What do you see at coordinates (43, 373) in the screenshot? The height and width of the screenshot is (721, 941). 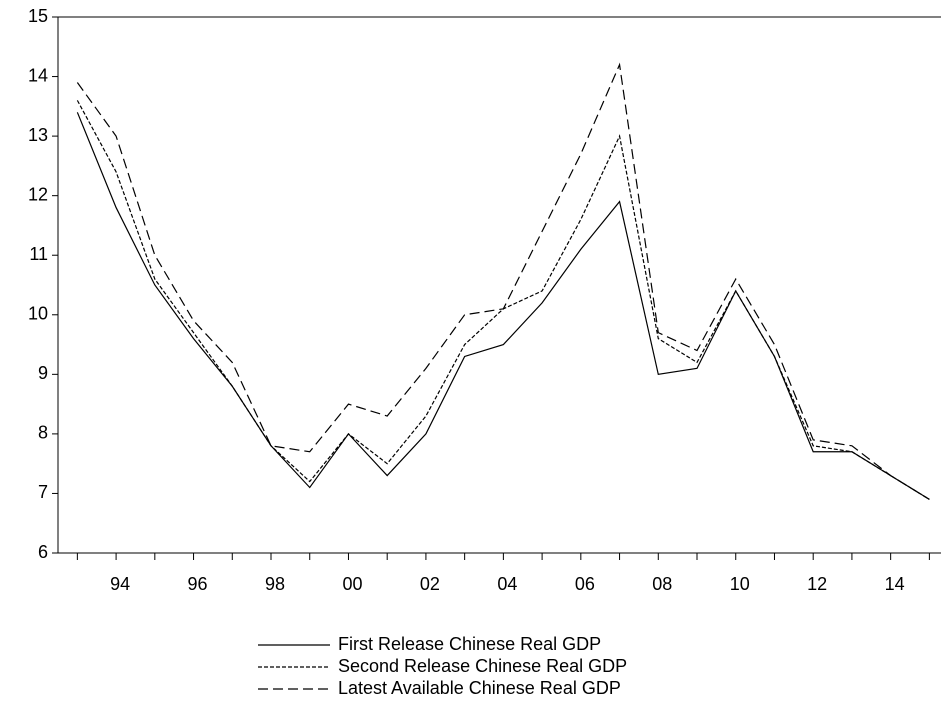 I see `y-tick-label: 9` at bounding box center [43, 373].